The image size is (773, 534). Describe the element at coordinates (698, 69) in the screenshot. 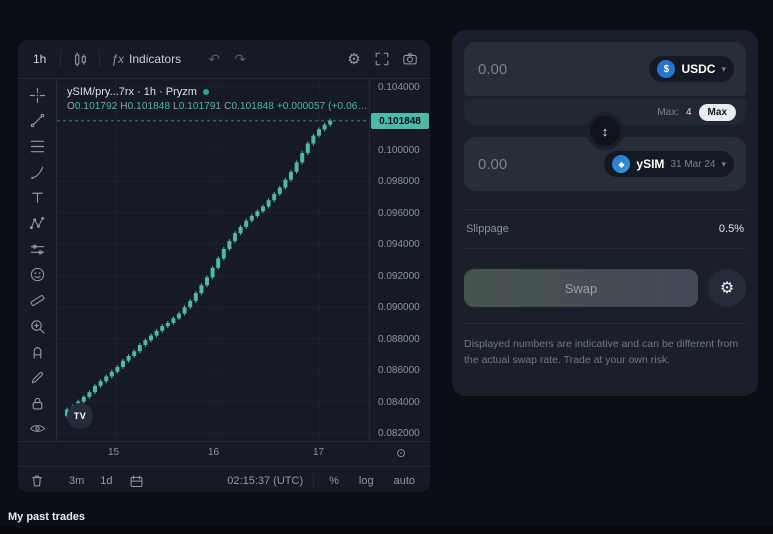

I see `from-token-symbol: USDC` at that location.